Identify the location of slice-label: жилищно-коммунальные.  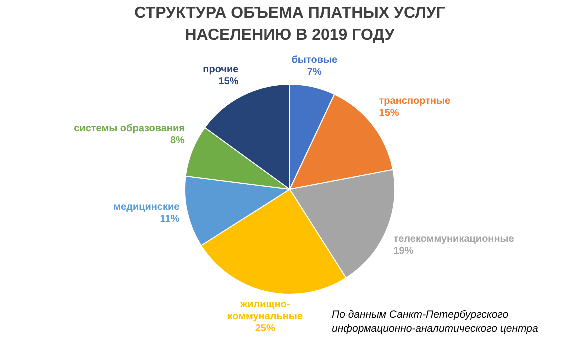
(266, 311).